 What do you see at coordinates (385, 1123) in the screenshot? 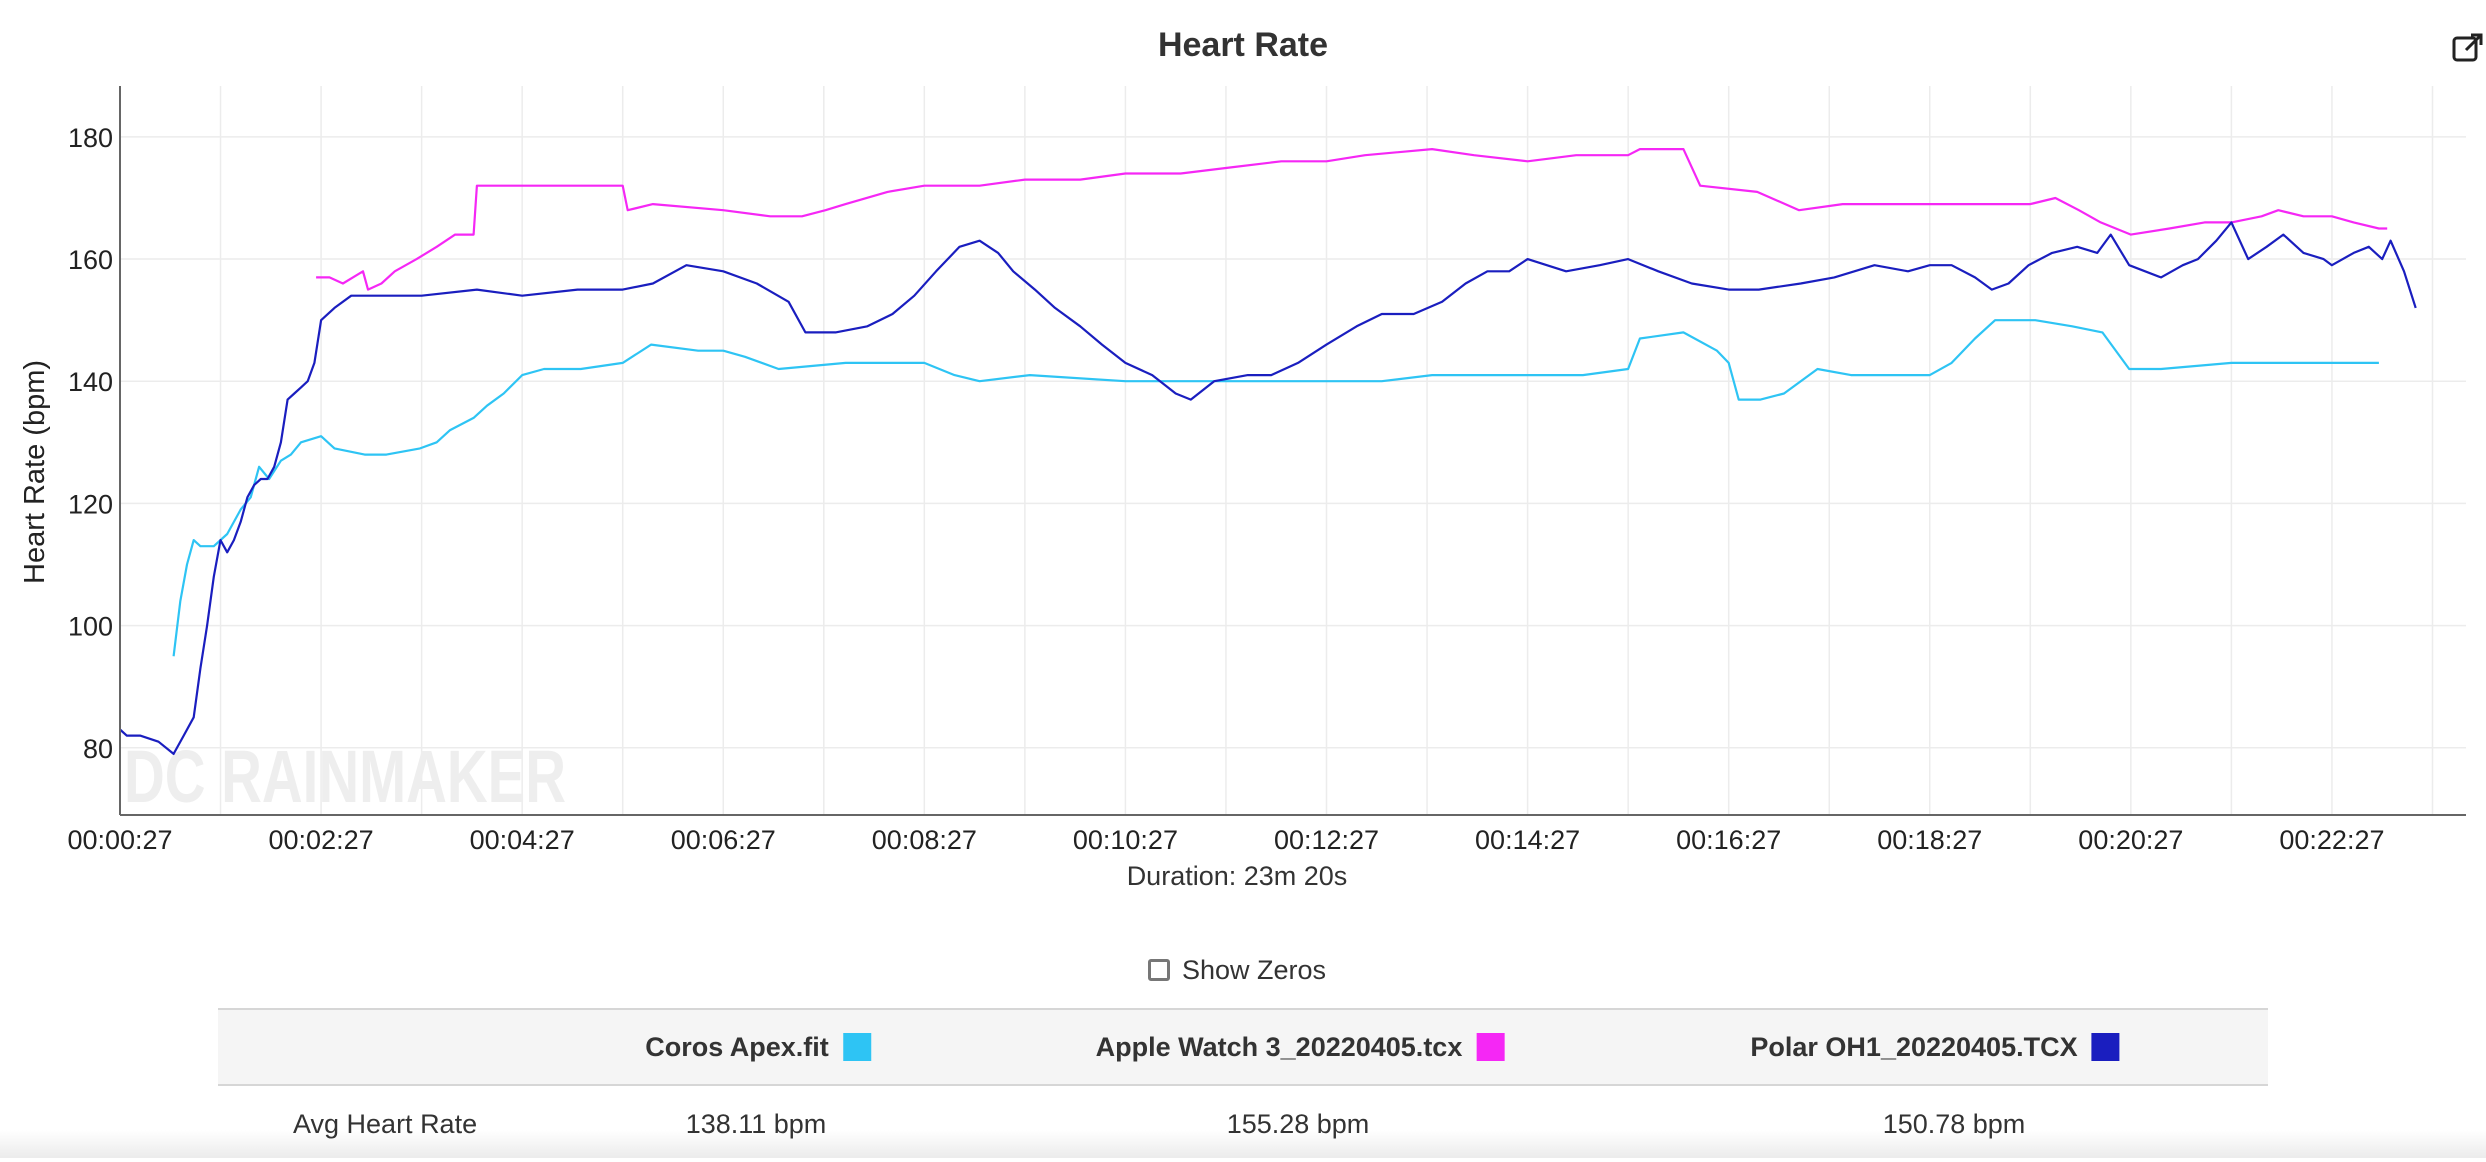
I see `row-label-avg-heart-rate: Avg Heart Rate` at bounding box center [385, 1123].